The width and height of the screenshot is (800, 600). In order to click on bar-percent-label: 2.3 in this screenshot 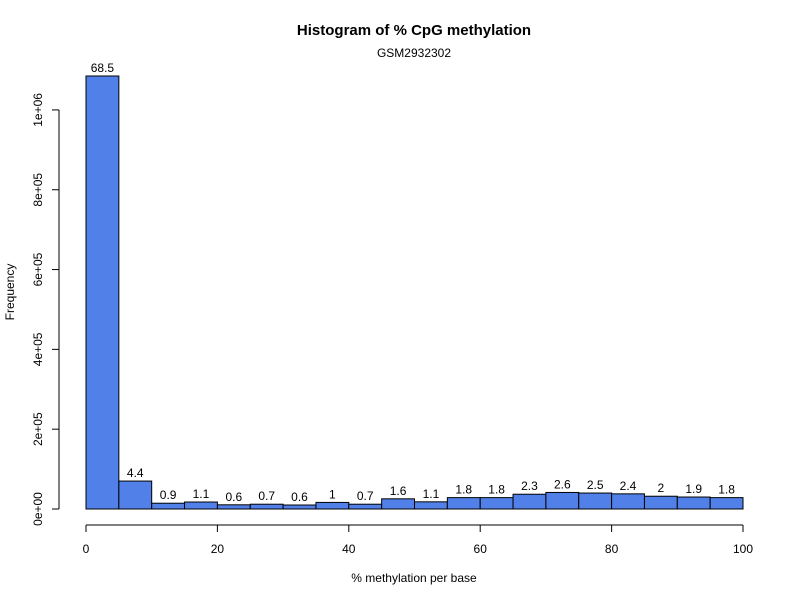, I will do `click(529, 486)`.